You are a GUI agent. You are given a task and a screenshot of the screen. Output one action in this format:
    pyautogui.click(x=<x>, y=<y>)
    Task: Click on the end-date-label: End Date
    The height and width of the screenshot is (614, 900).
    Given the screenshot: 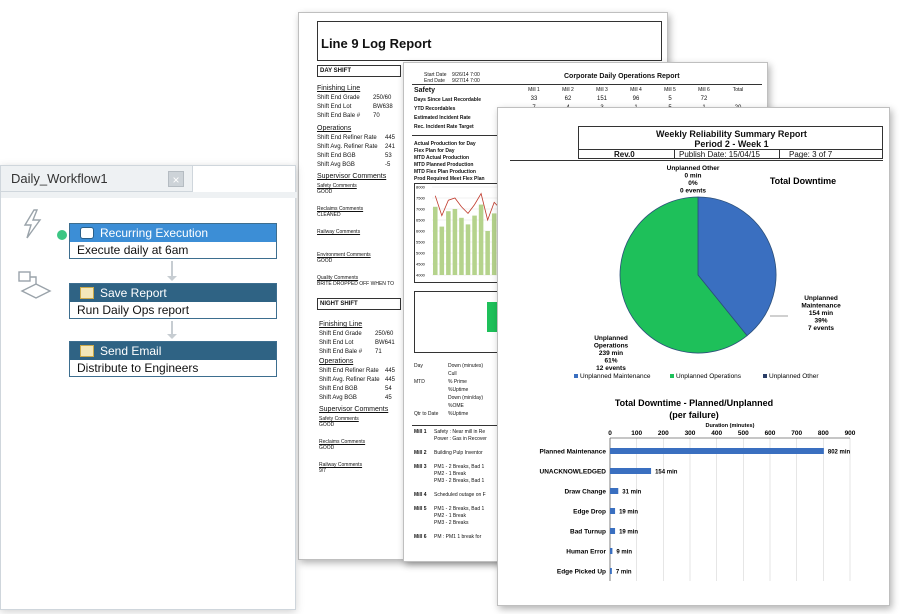 What is the action you would take?
    pyautogui.click(x=434, y=81)
    